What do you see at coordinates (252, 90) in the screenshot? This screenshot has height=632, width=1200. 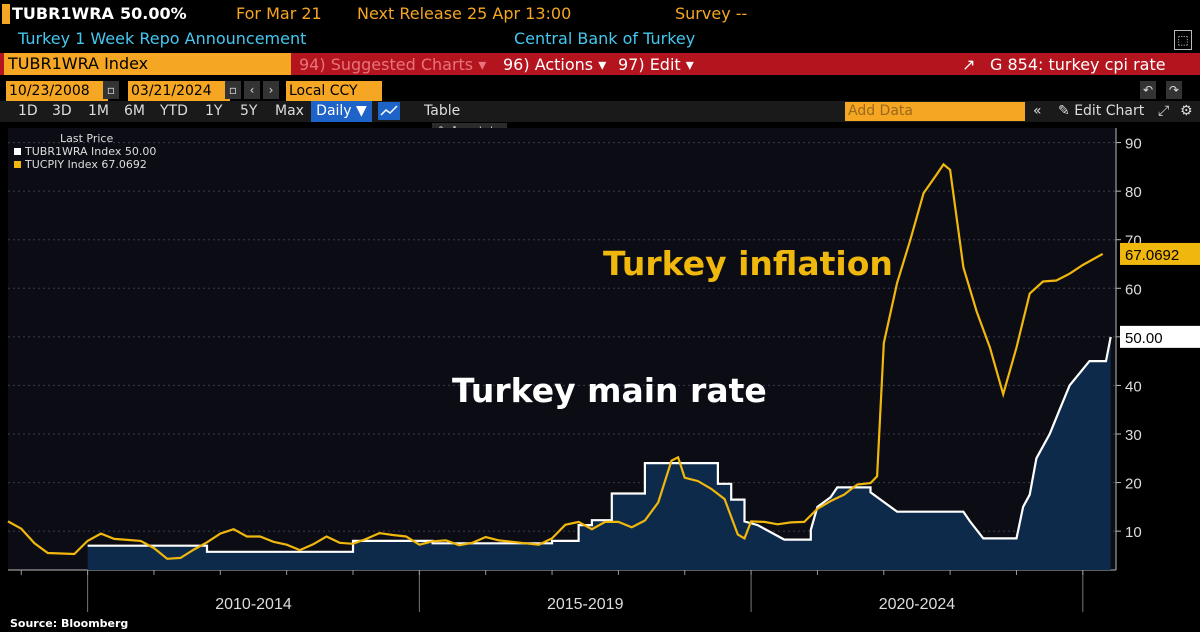 I see `chevron-left-icon: ‹` at bounding box center [252, 90].